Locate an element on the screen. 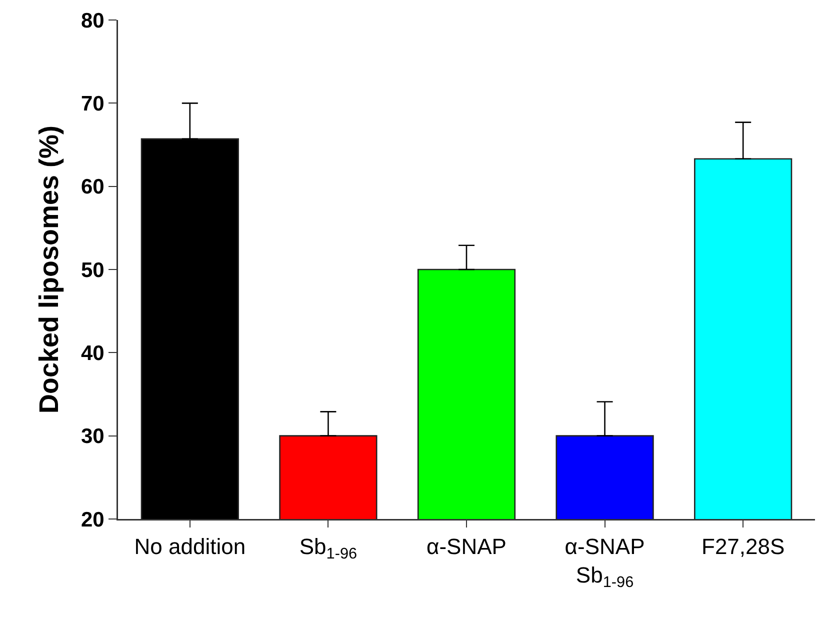 The height and width of the screenshot is (619, 823). x-tick-label: α-SNAP Sb$_{1-96}$ is located at coordinates (604, 563).